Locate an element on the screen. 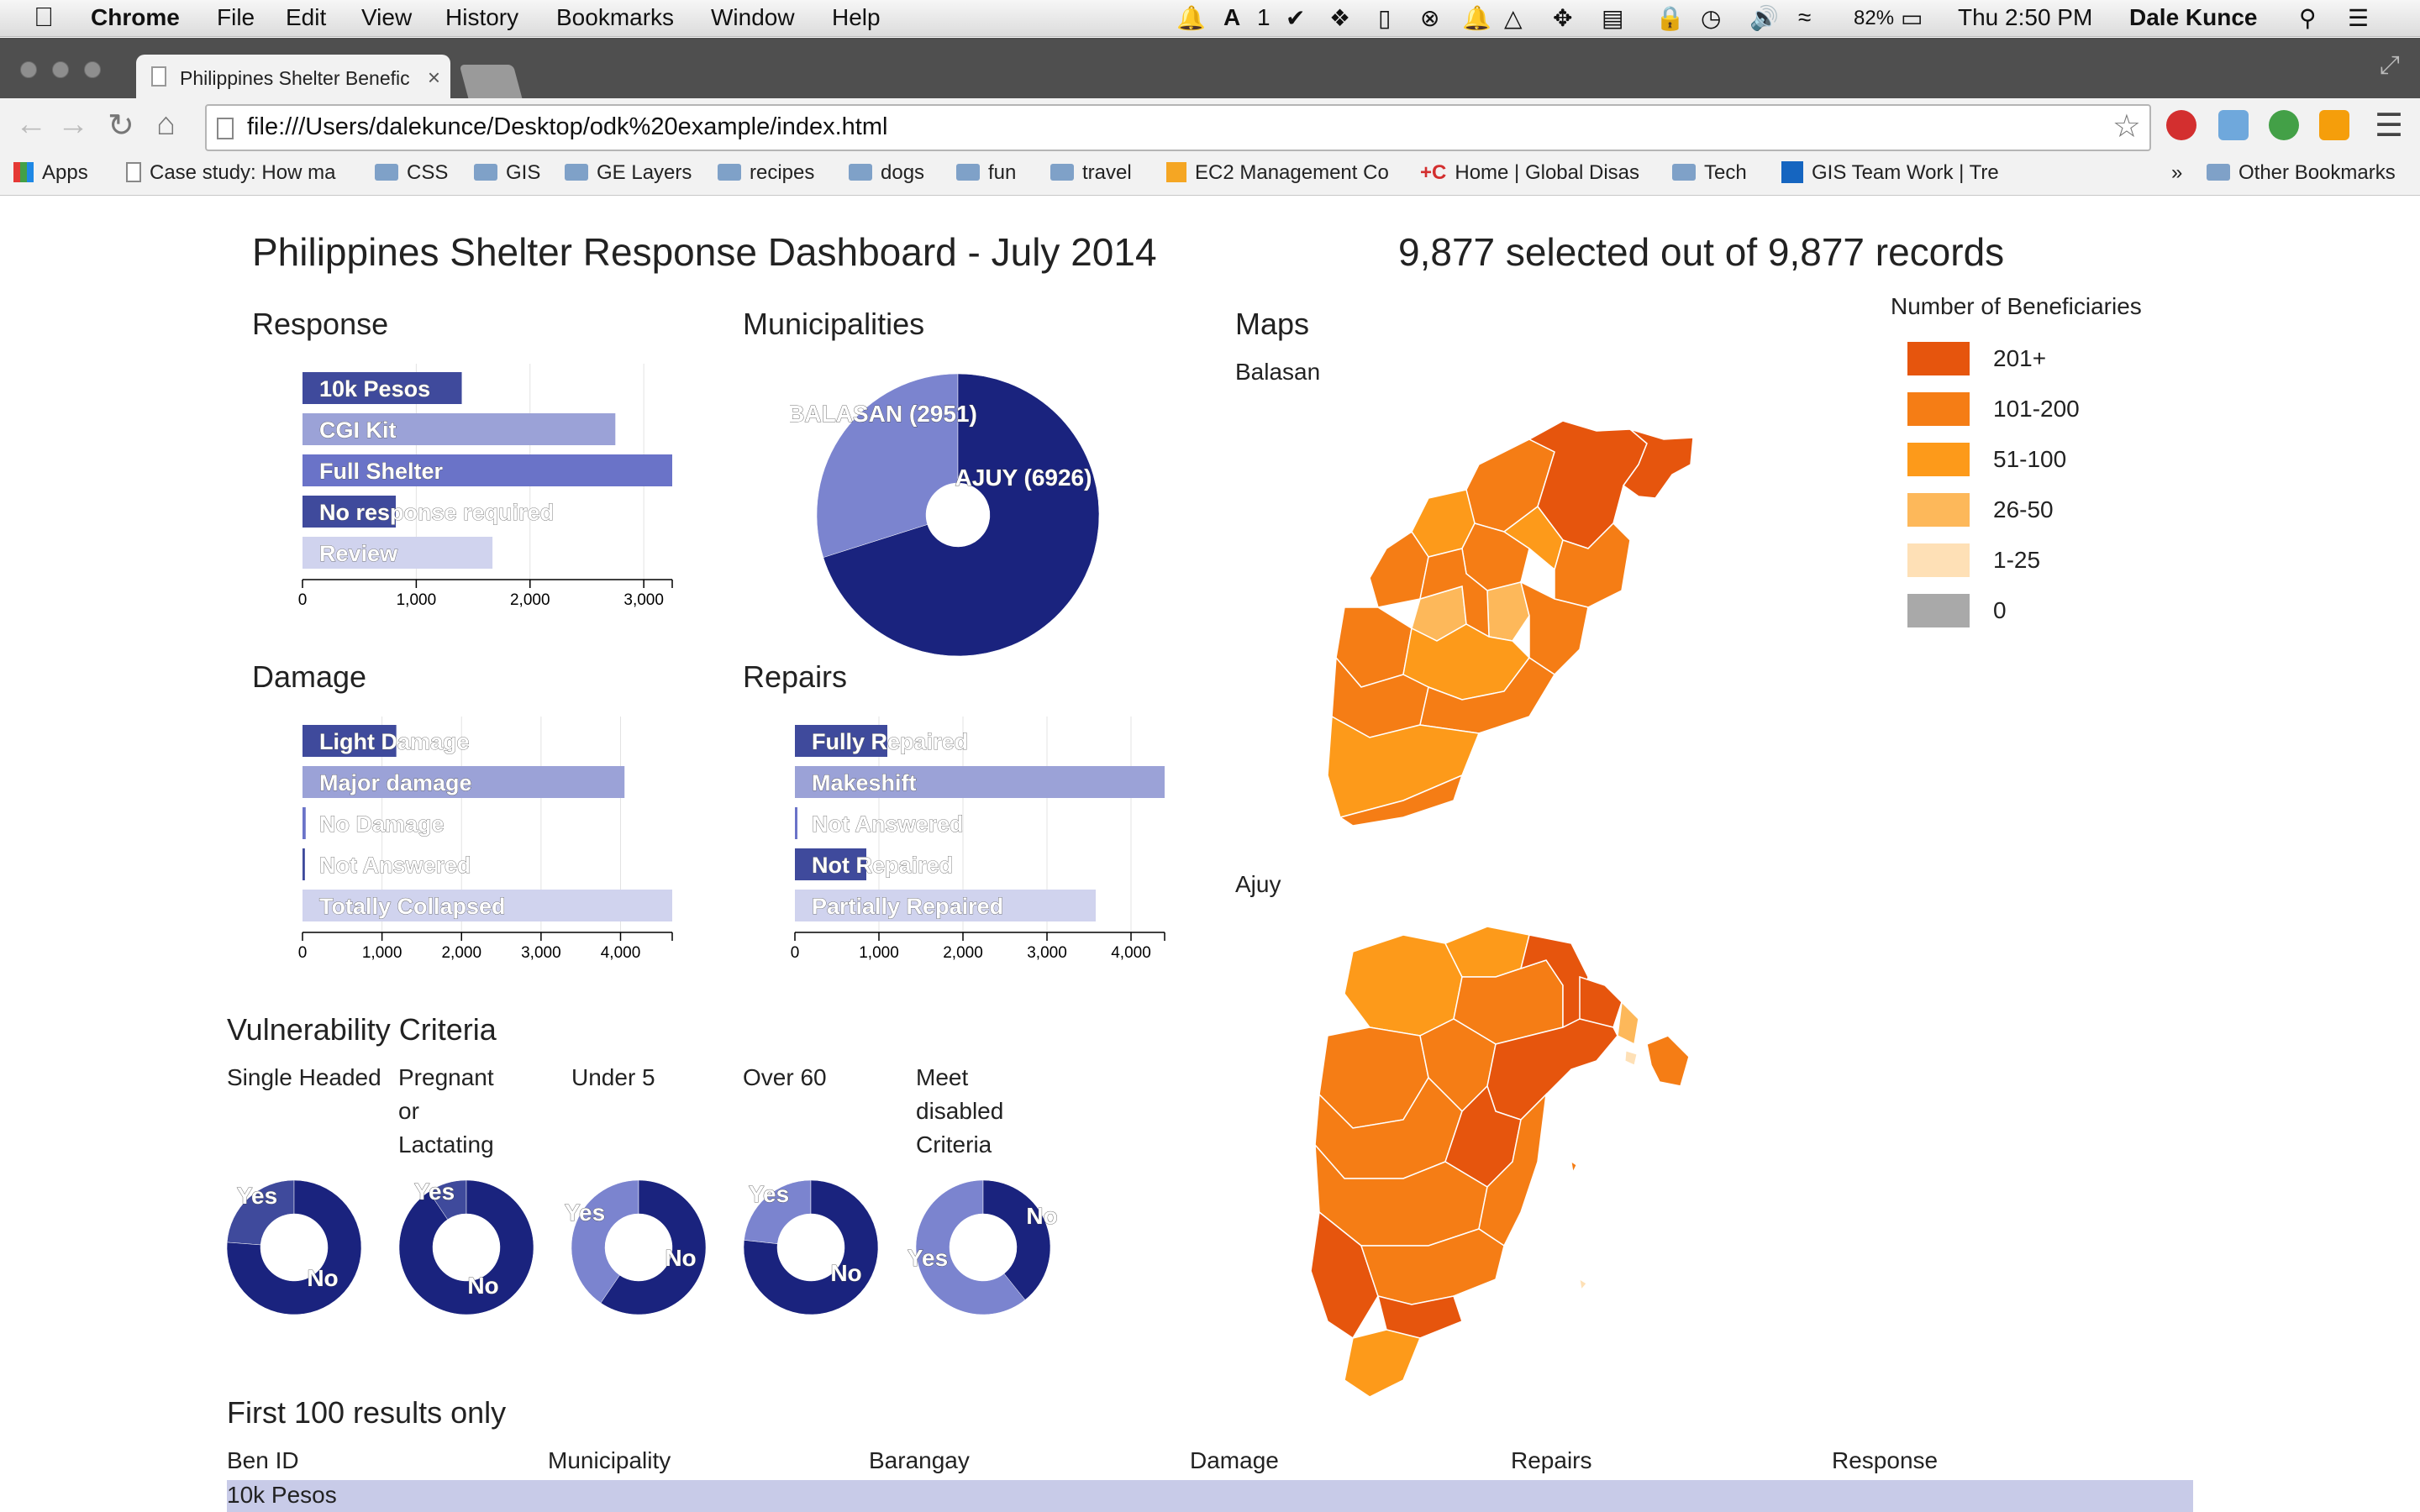 Image resolution: width=2420 pixels, height=1512 pixels. menu-file: File is located at coordinates (236, 17).